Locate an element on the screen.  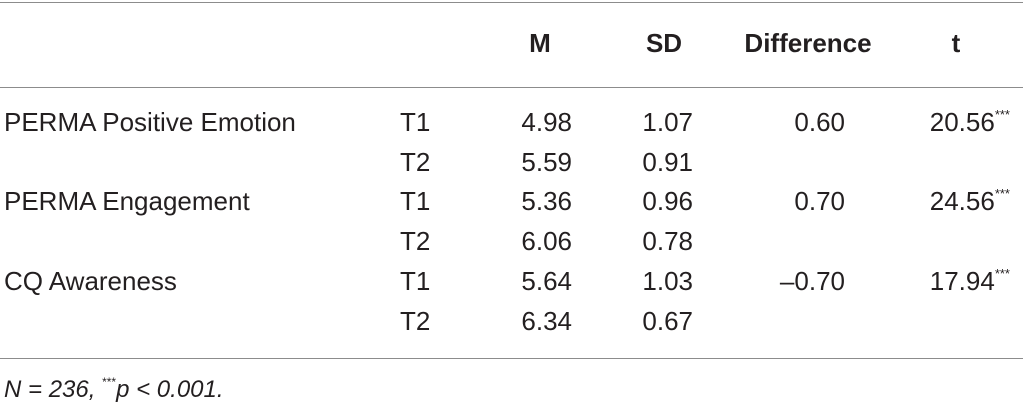
row-label: PERMA Positive Emotion is located at coordinates (150, 122).